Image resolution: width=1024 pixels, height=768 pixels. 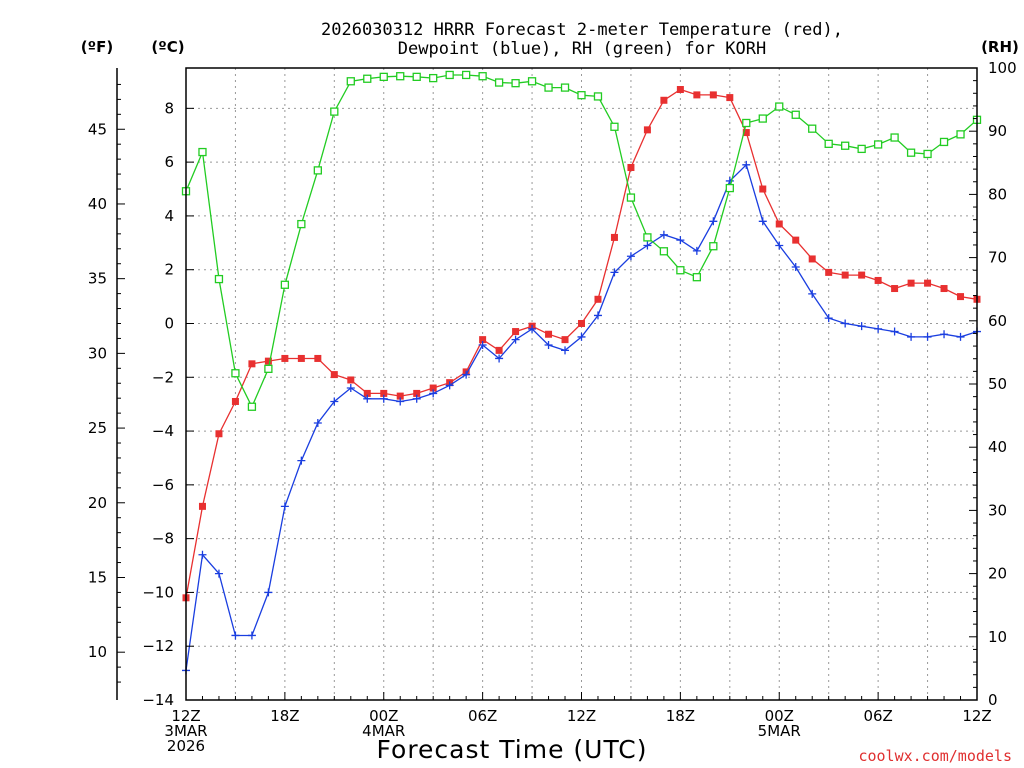 I want to click on celsius-tick-label: 8, so click(x=169, y=108).